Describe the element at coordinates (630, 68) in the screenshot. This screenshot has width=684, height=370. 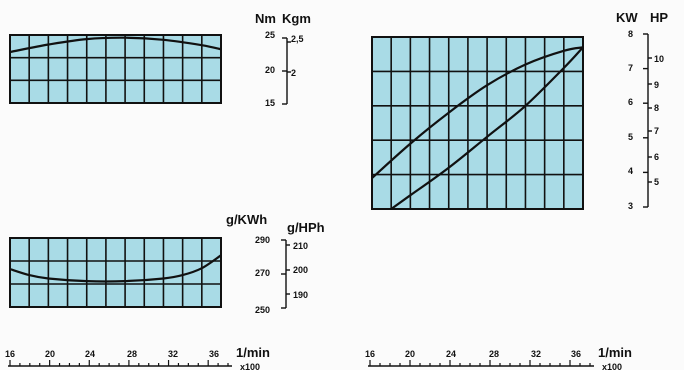
I see `power-left-tick: 7` at that location.